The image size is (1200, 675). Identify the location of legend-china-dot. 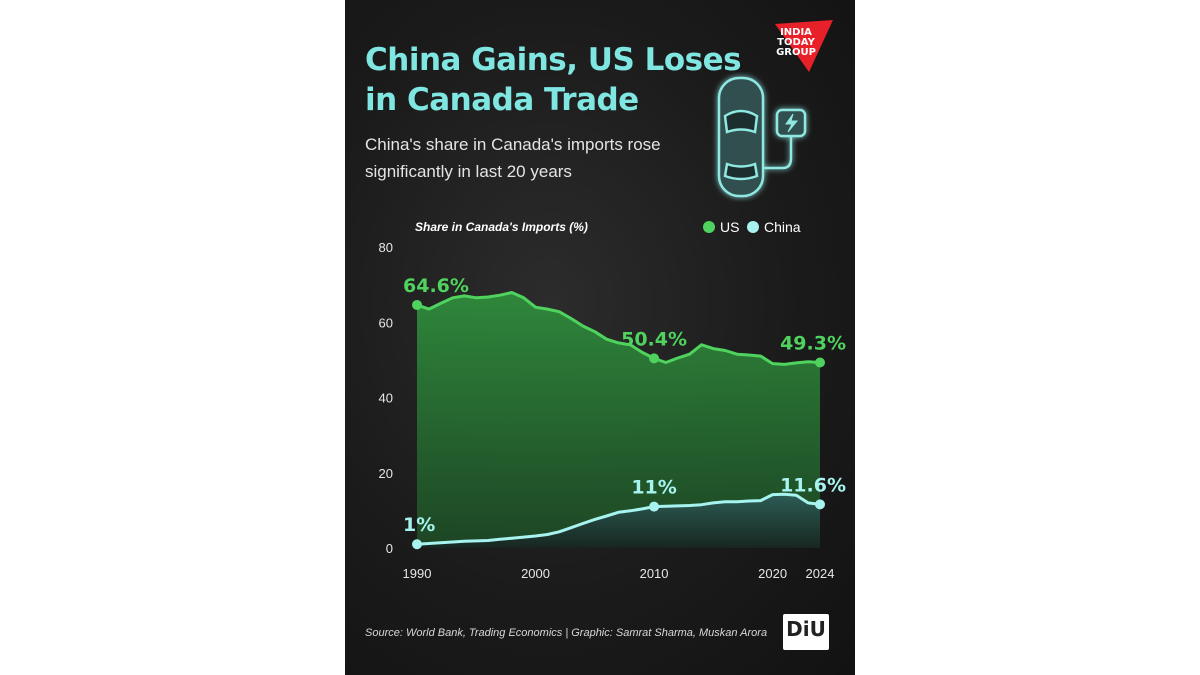
(753, 227).